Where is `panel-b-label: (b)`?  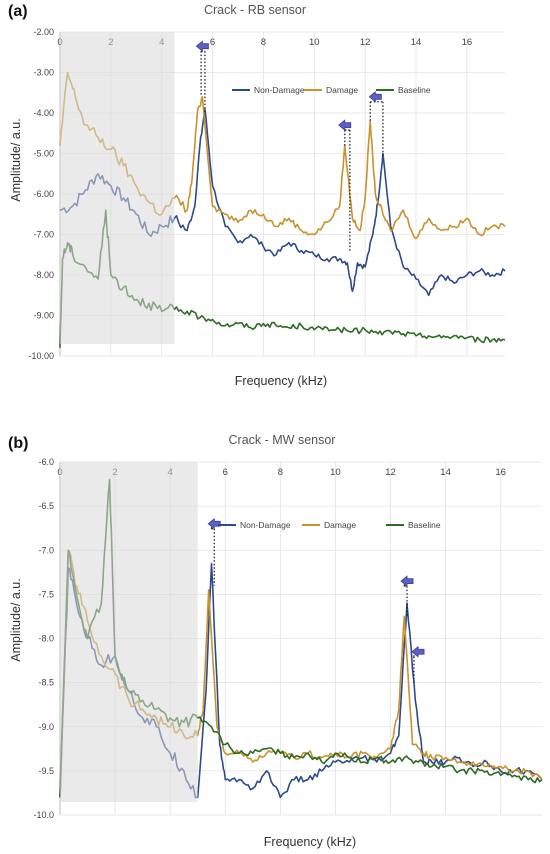
panel-b-label: (b) is located at coordinates (18, 443).